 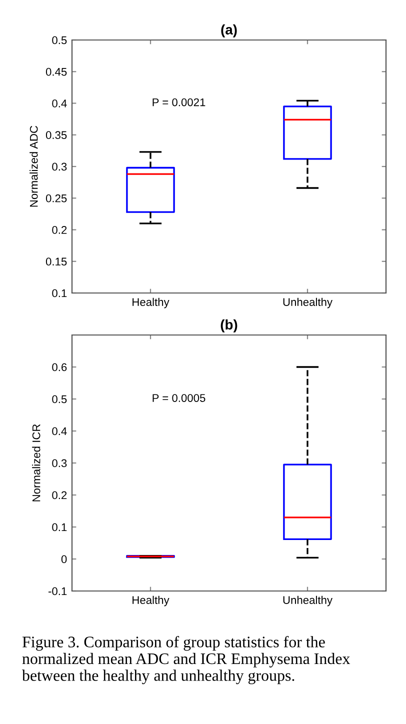 I want to click on y-tick-label: -0.1, so click(x=57, y=591).